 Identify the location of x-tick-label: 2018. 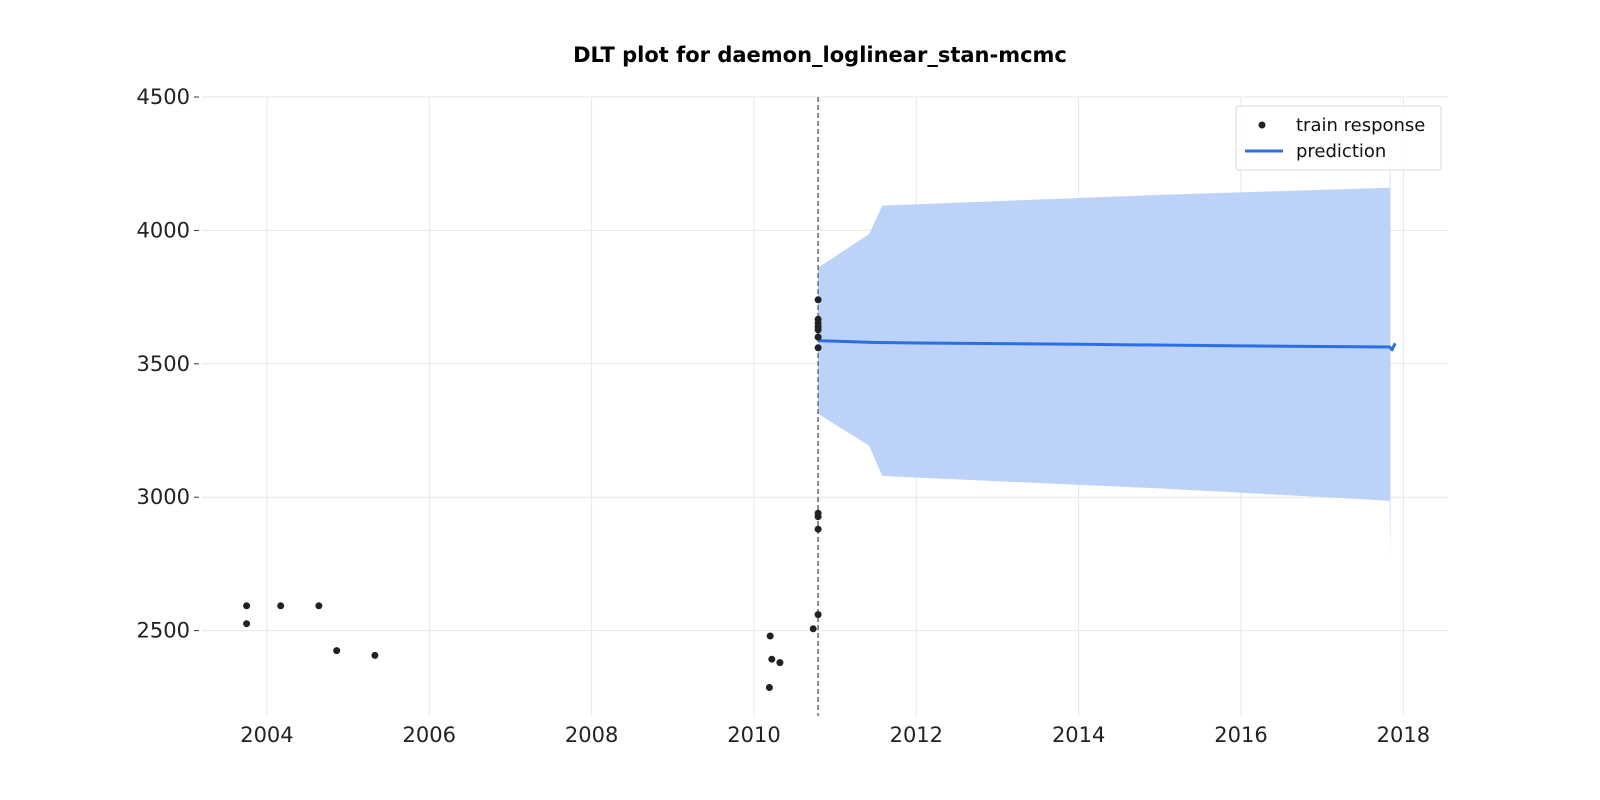
(1403, 735).